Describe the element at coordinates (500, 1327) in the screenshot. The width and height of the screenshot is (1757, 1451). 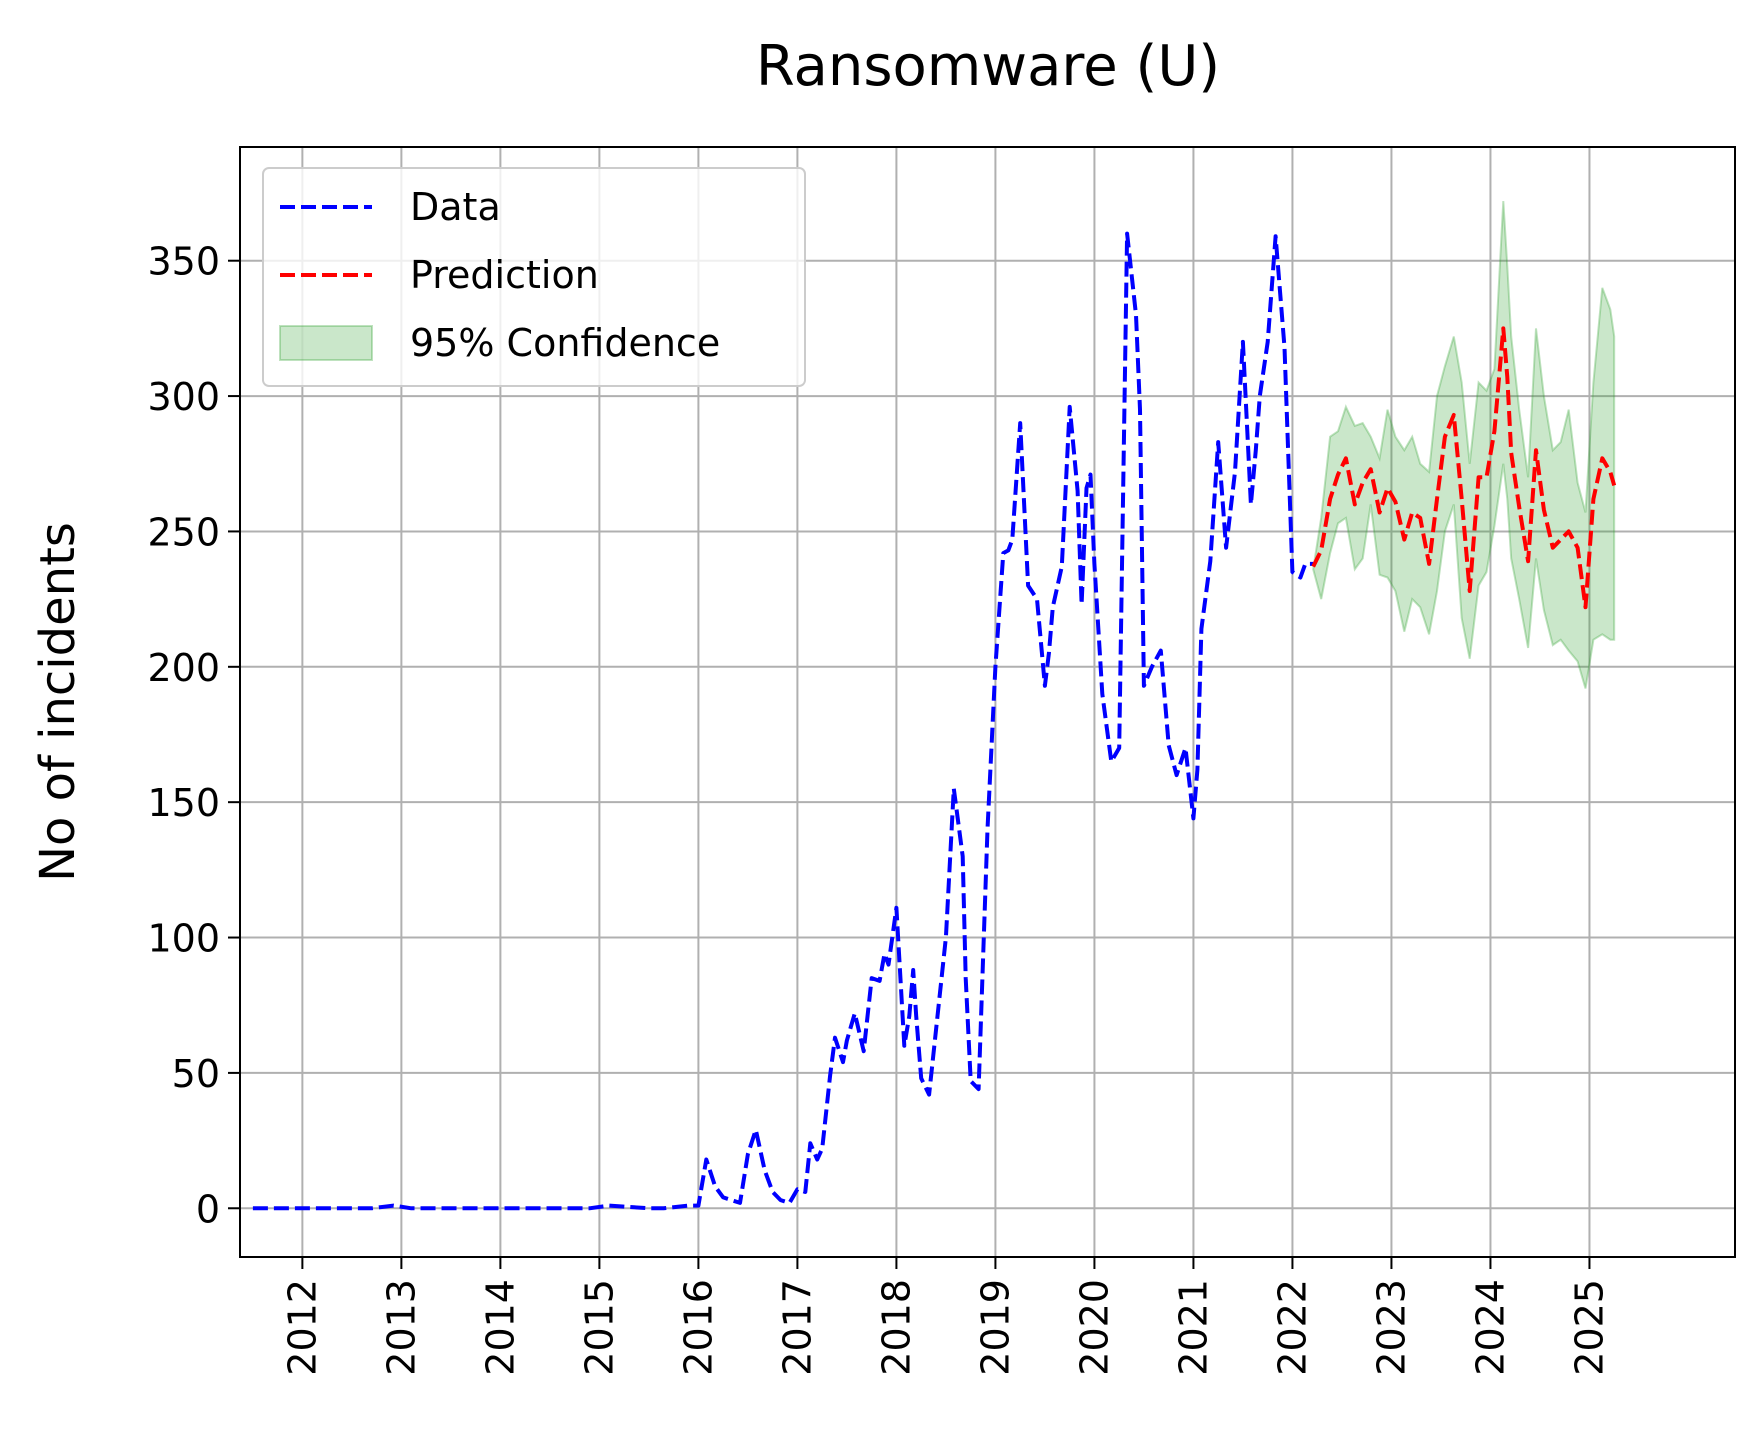
I see `x-tick-label: 2014` at that location.